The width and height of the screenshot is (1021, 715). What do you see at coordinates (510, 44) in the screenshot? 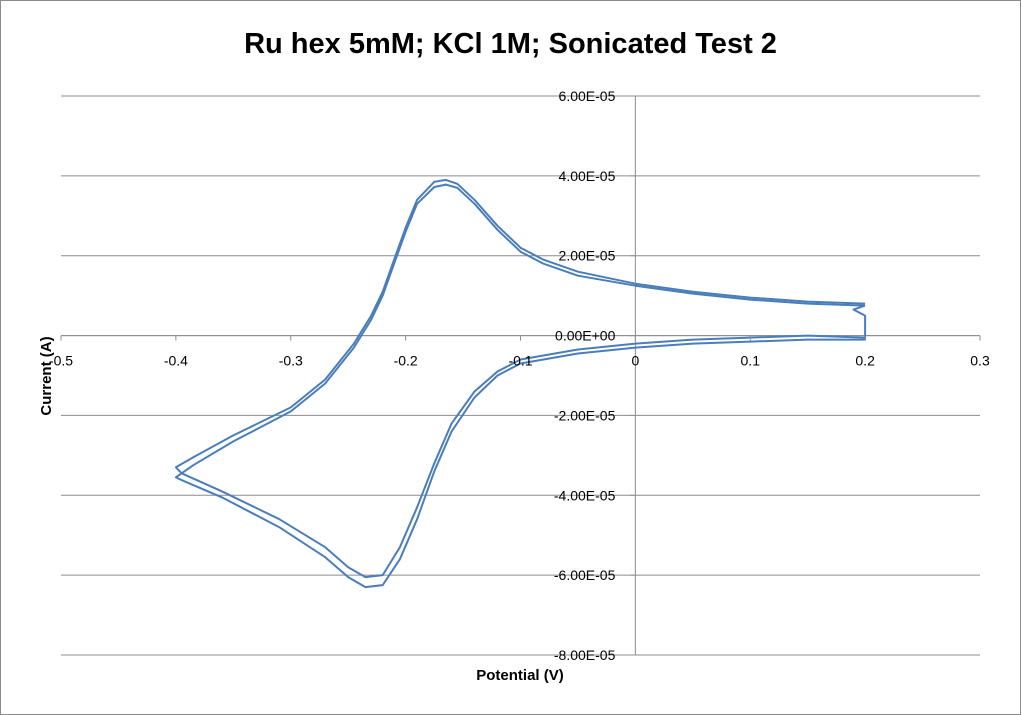
I see `chart-title: Ru hex 5mM; KCl 1M; Sonicated Test 2` at bounding box center [510, 44].